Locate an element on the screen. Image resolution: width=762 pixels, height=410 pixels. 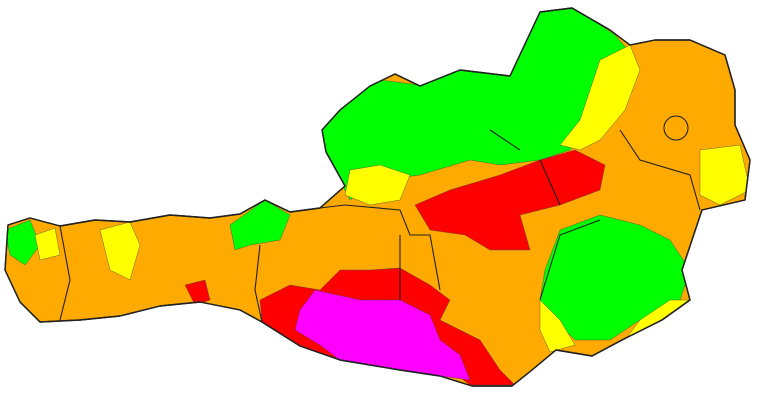
region-level-1-mid is located at coordinates (377, 185).